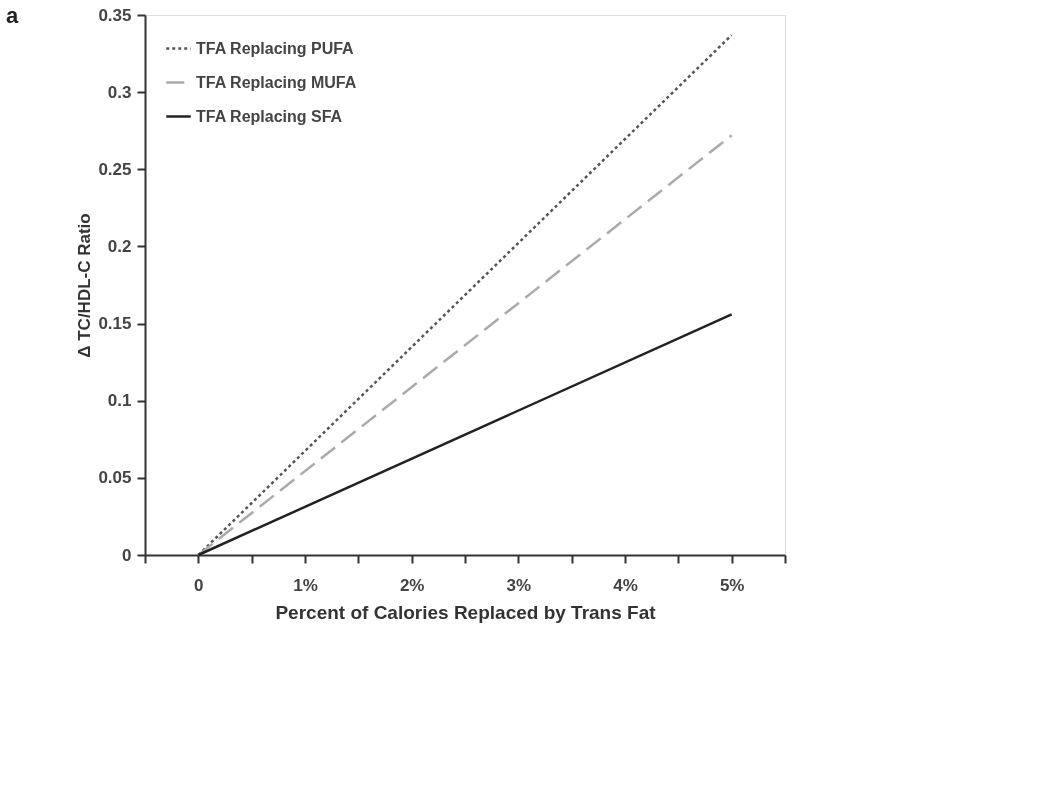 The height and width of the screenshot is (795, 1057). I want to click on y-tick-label: 0.25, so click(115, 169).